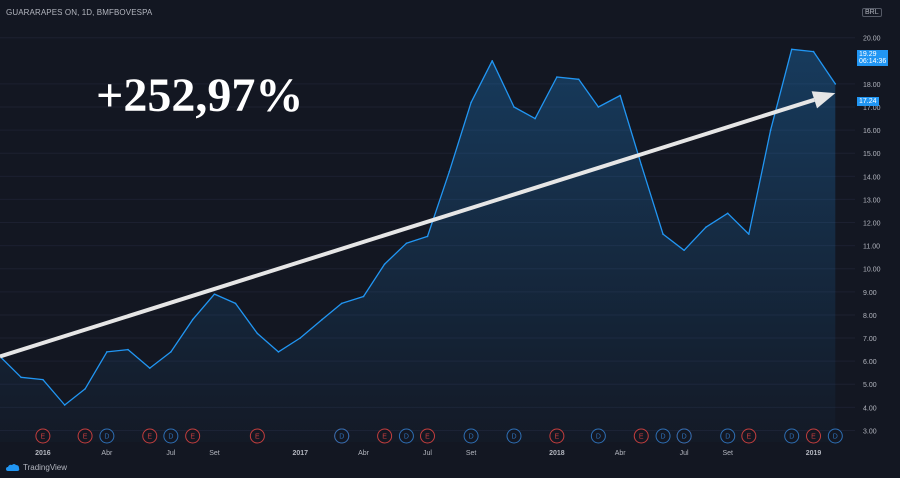 This screenshot has width=900, height=478. What do you see at coordinates (872, 108) in the screenshot?
I see `y-tick-label: 17.00` at bounding box center [872, 108].